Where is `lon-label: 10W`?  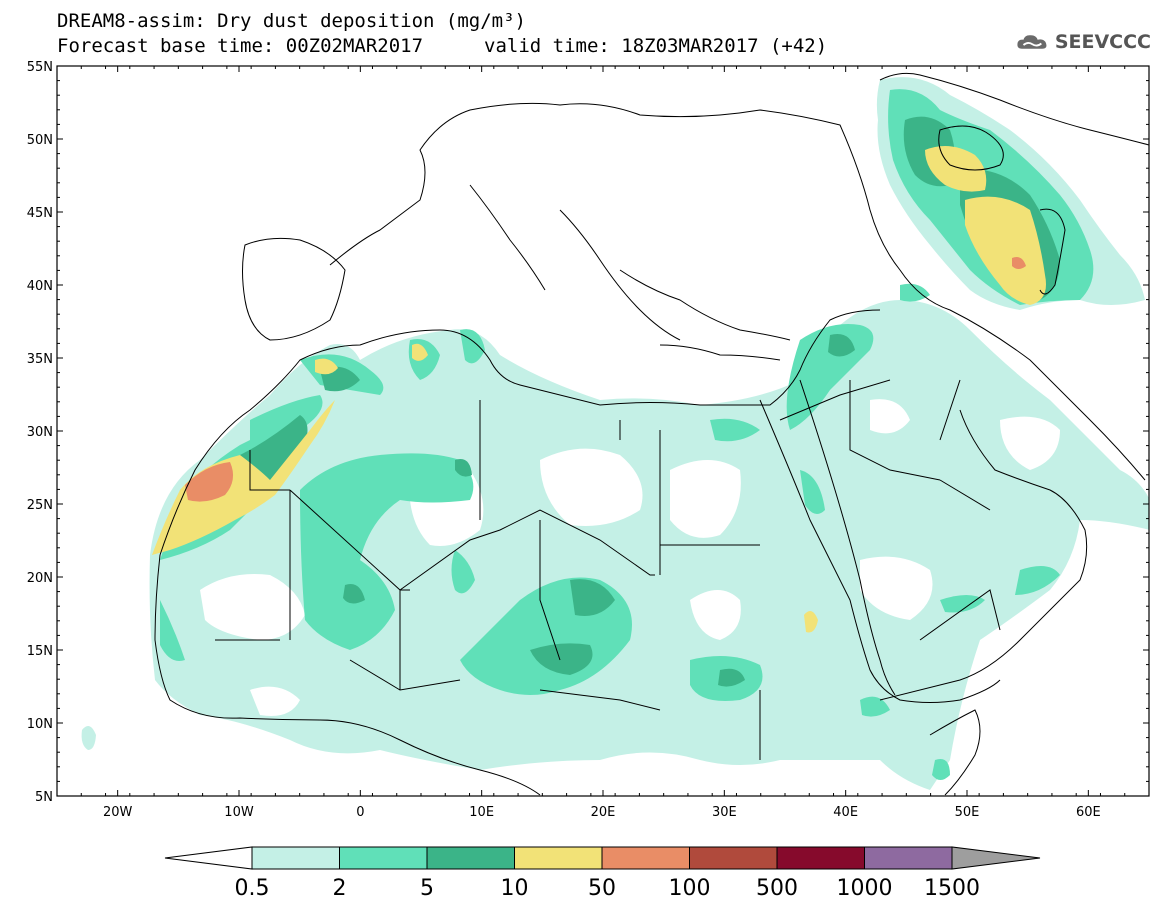
lon-label: 10W is located at coordinates (239, 812).